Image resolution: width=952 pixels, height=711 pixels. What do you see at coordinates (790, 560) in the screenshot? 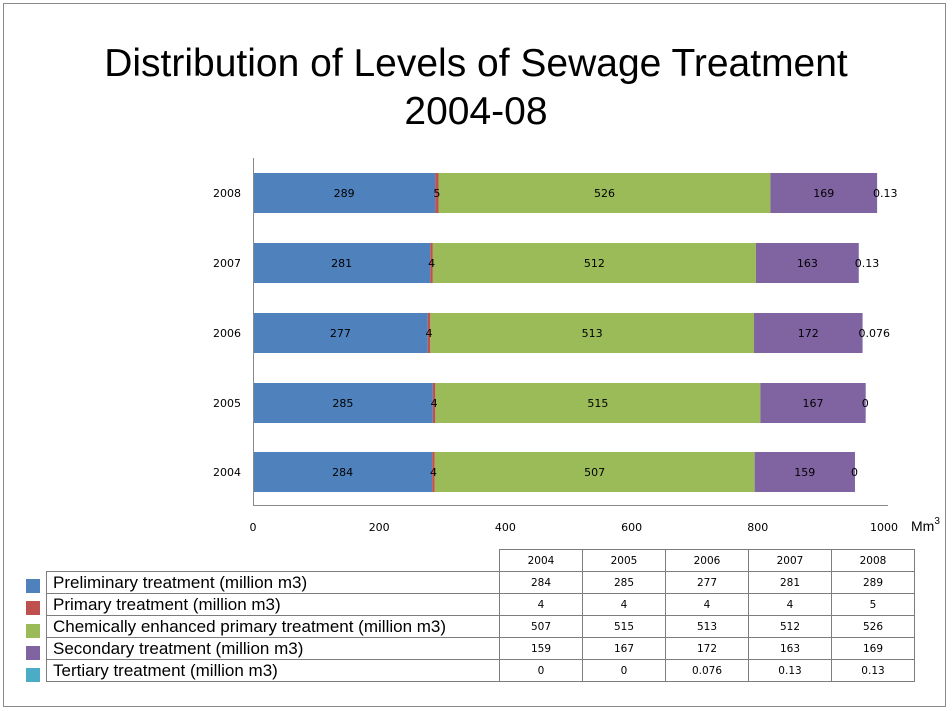
I see `table-header-cell: 2007` at bounding box center [790, 560].